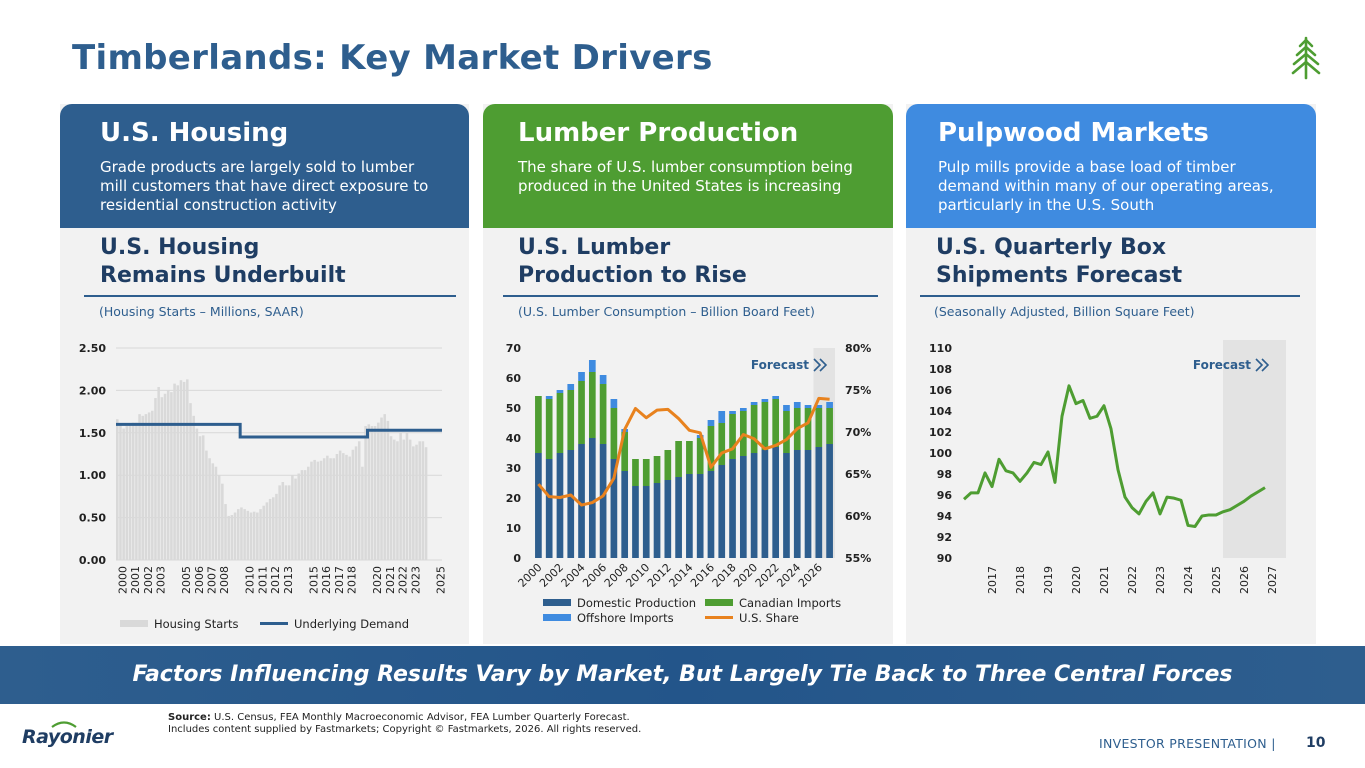 The width and height of the screenshot is (1365, 768). Describe the element at coordinates (279, 430) in the screenshot. I see `underlying-demand-line` at that location.